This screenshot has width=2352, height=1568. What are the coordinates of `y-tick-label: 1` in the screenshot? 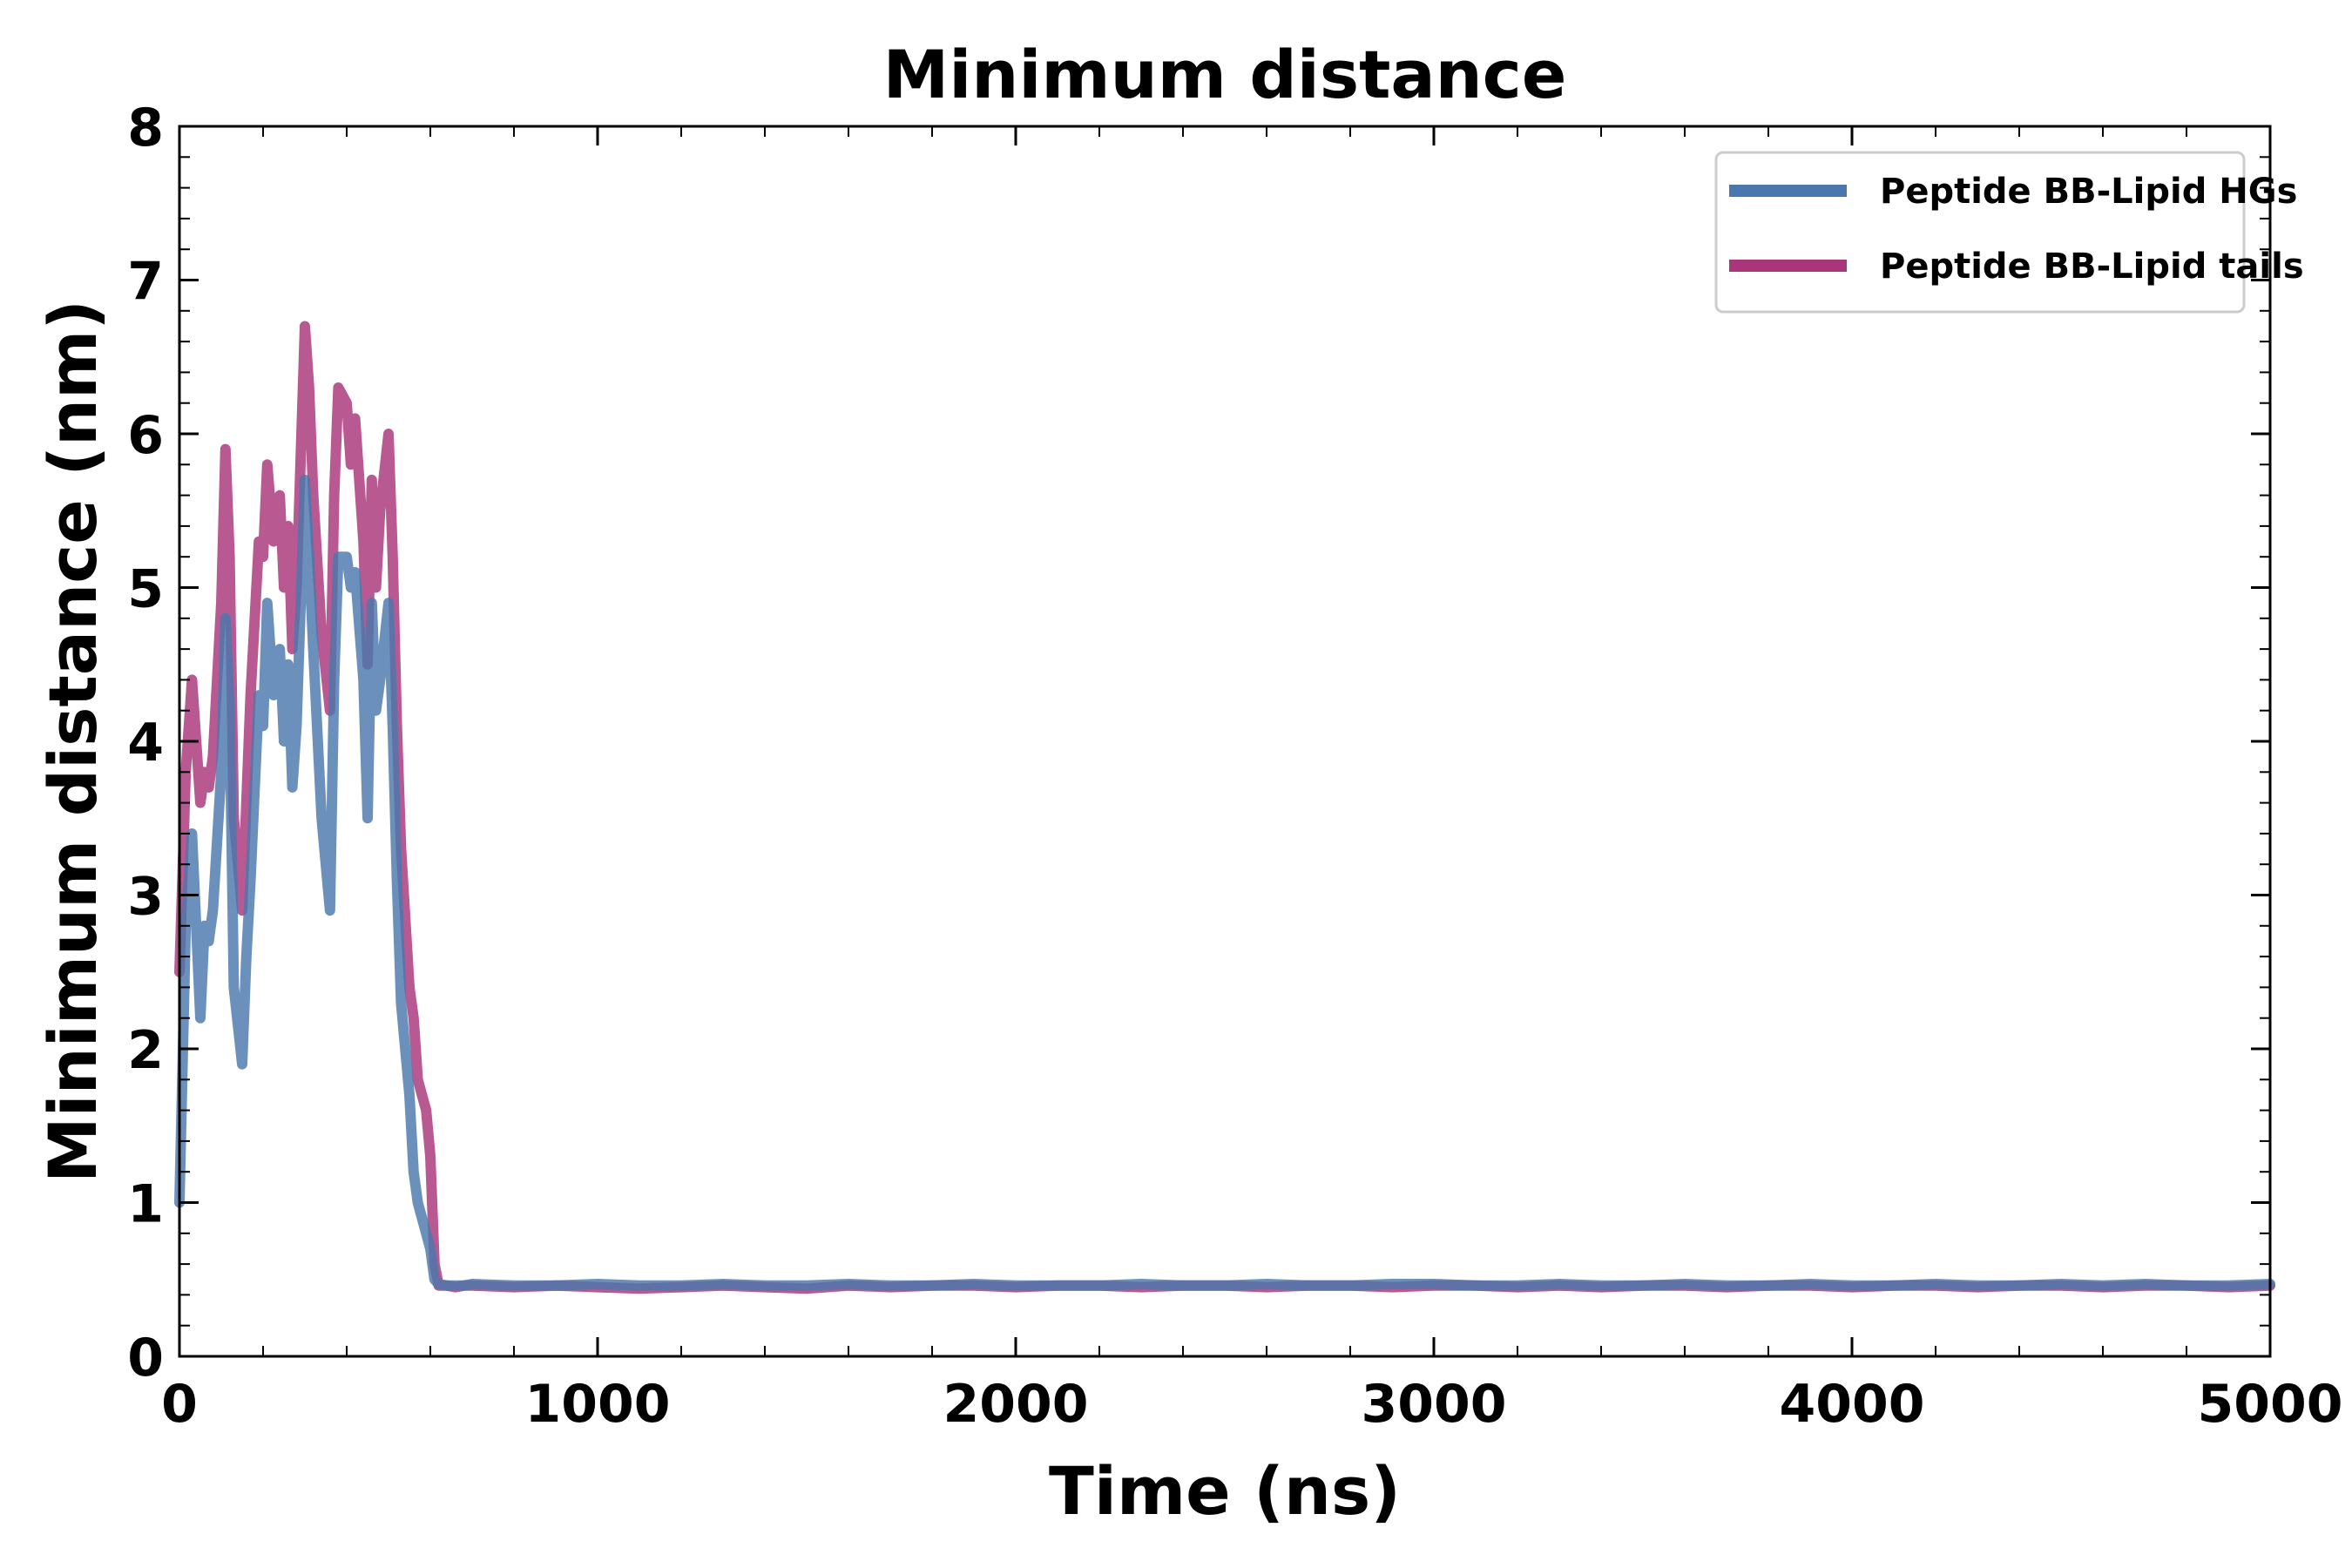 It's located at (145, 1204).